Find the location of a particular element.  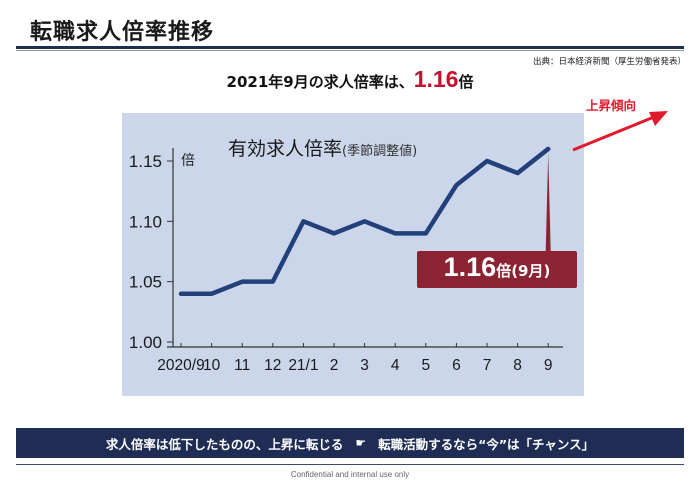

banner-right-text: 転職活動するなら“今”は「チャンス」 is located at coordinates (486, 444).